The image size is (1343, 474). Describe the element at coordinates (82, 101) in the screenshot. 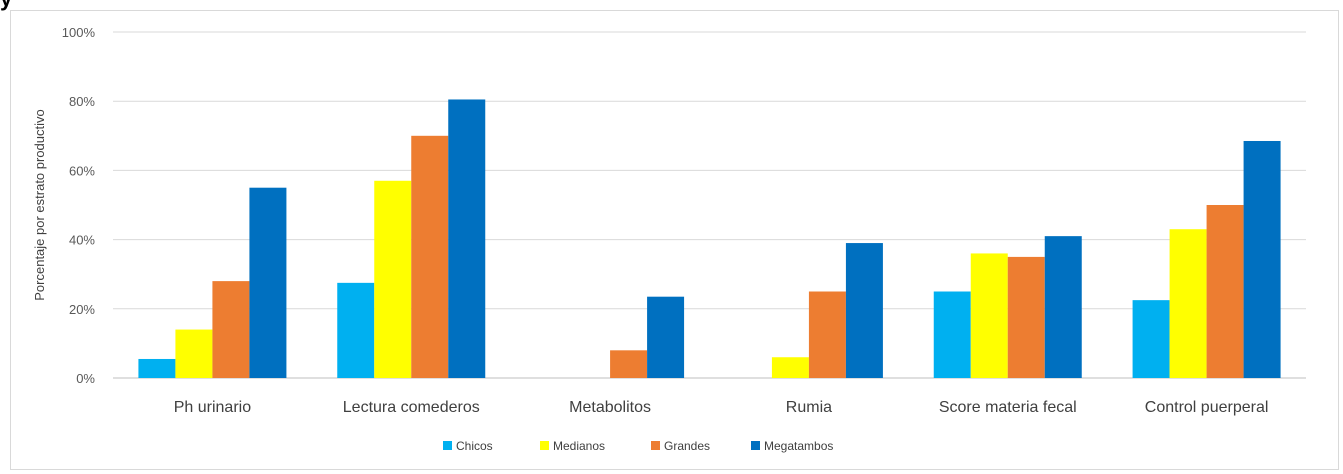

I see `y-tick-label: 80%` at that location.